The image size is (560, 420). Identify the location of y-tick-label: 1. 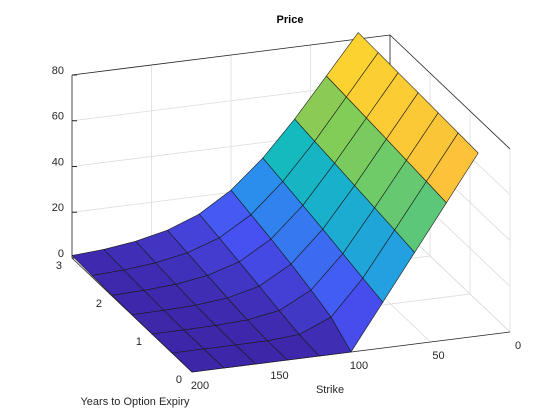
(139, 342).